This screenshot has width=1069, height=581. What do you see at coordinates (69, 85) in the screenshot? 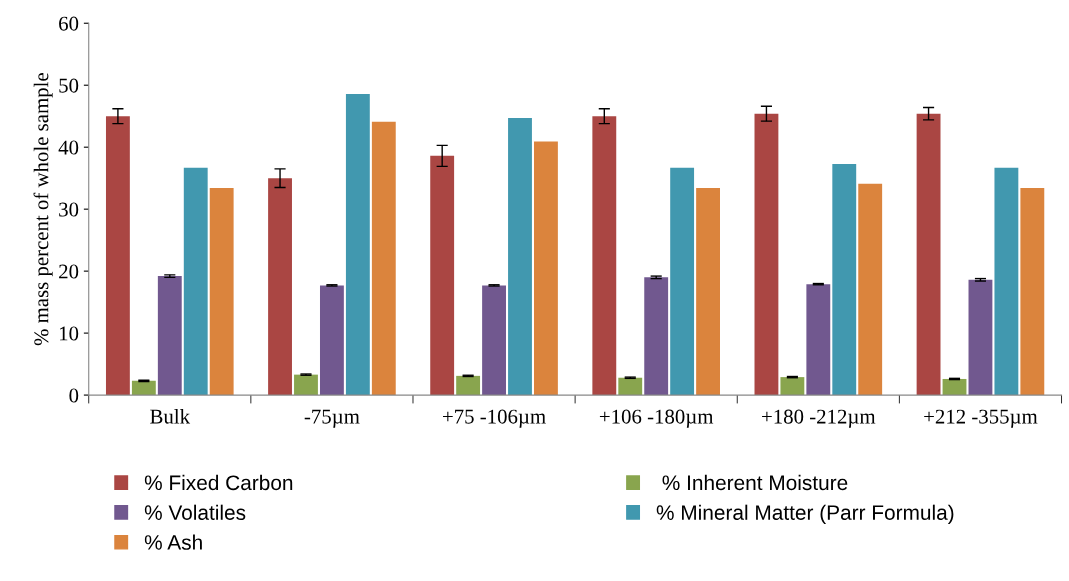
I see `y-tick-label: 50` at bounding box center [69, 85].